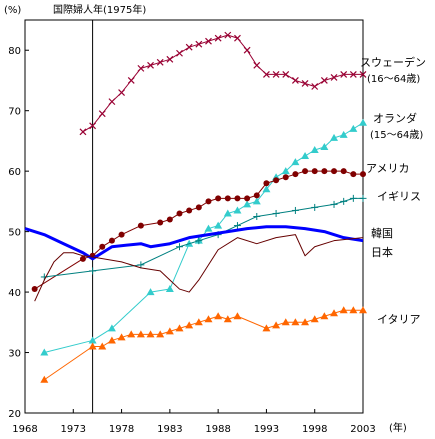  I want to click on x-tick-label: 1978, so click(121, 429).